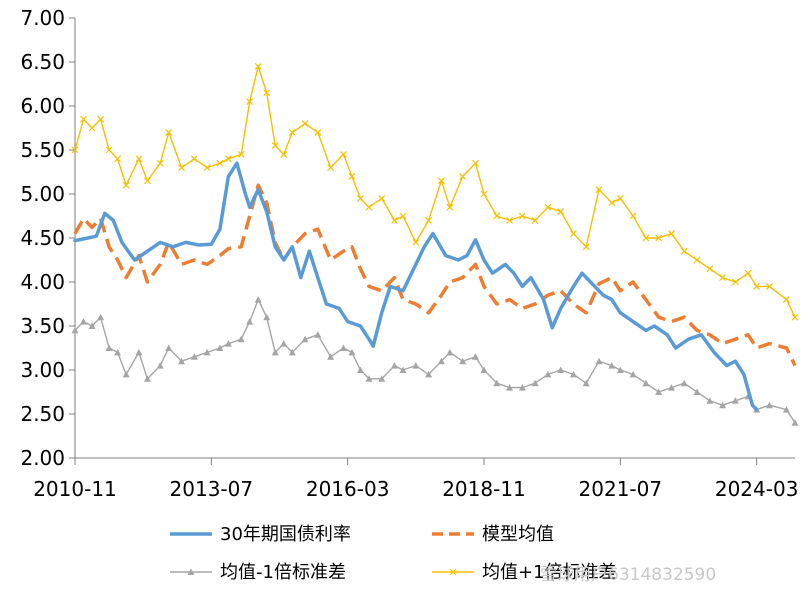  What do you see at coordinates (42, 326) in the screenshot?
I see `y-tick-label: 3.50` at bounding box center [42, 326].